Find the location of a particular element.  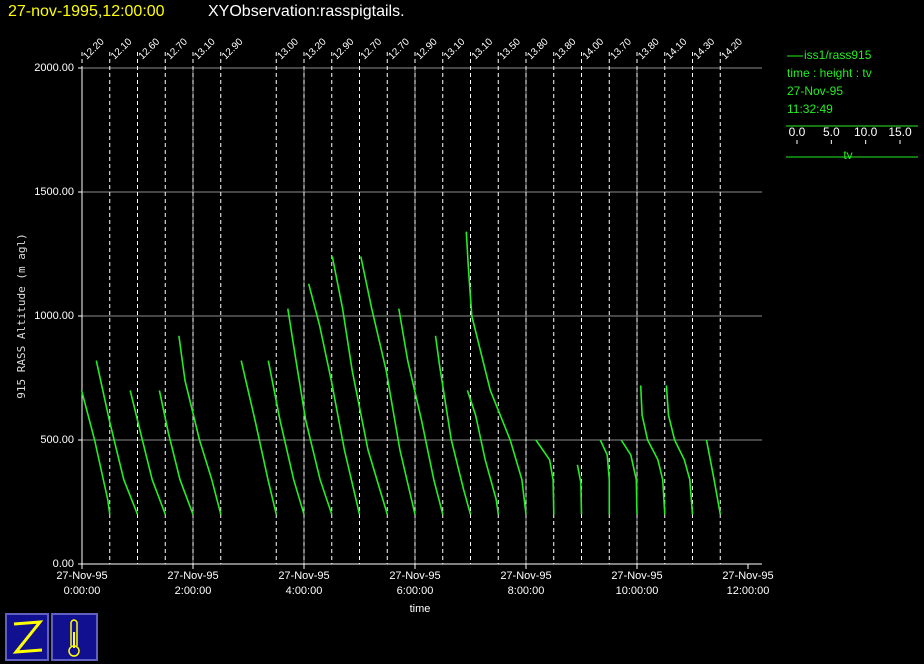

header-date: 27-nov-1995,12:00:00 is located at coordinates (86, 11).